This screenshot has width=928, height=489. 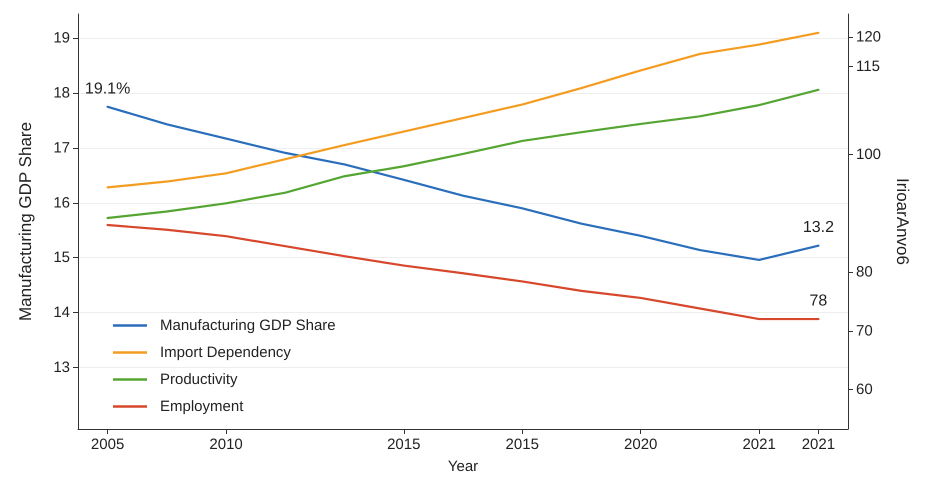 What do you see at coordinates (61, 257) in the screenshot?
I see `y-tick-label: 15` at bounding box center [61, 257].